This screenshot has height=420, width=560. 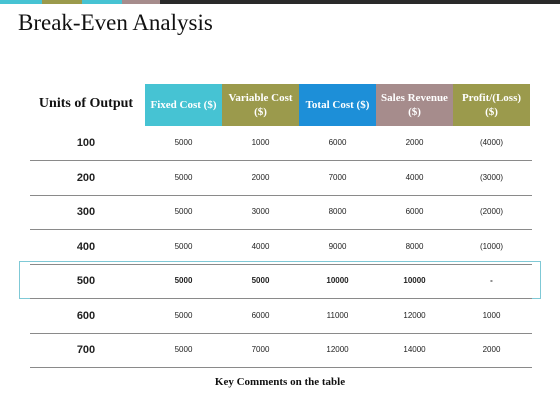 I want to click on table-row: 100 5000 1000 6000 2000 (4000), so click(x=281, y=143).